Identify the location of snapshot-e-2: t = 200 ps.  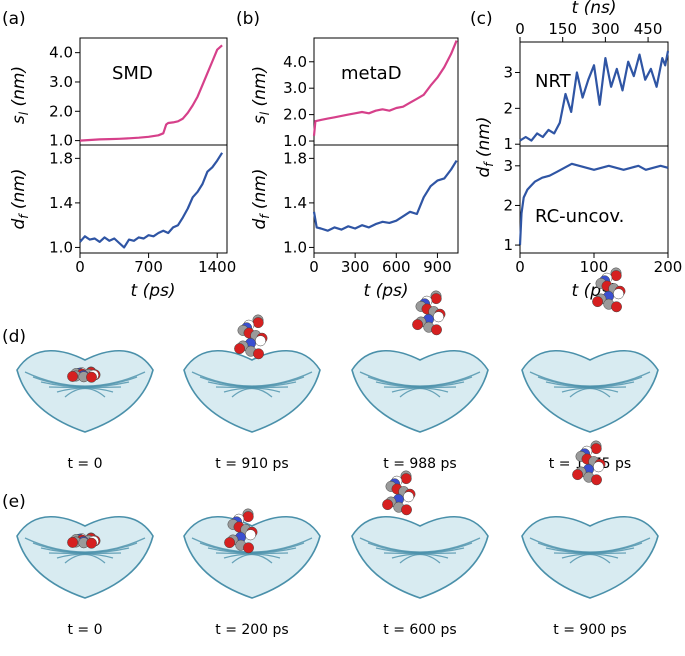
(252, 573).